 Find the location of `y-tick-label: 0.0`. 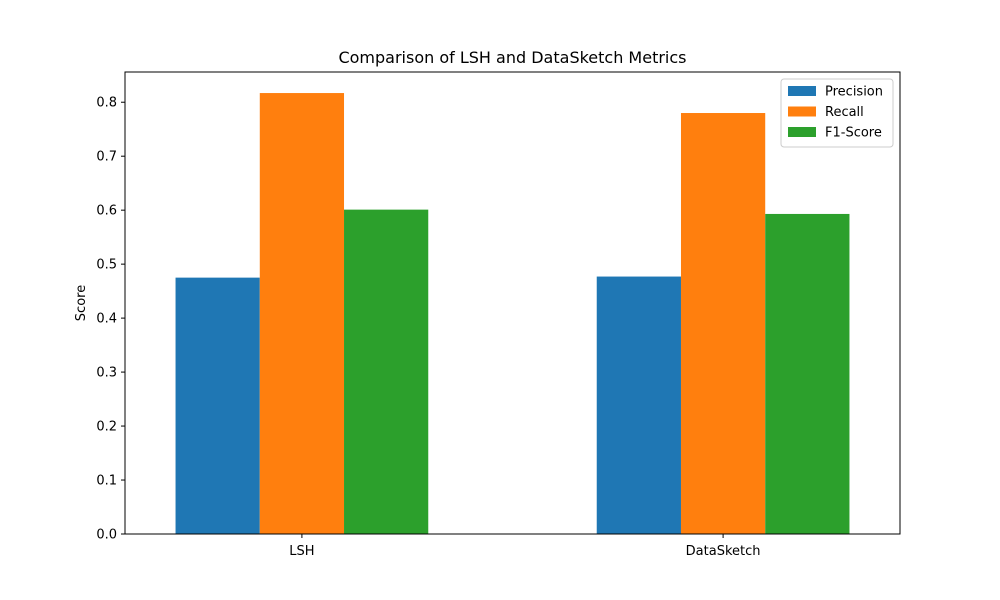

y-tick-label: 0.0 is located at coordinates (106, 535).